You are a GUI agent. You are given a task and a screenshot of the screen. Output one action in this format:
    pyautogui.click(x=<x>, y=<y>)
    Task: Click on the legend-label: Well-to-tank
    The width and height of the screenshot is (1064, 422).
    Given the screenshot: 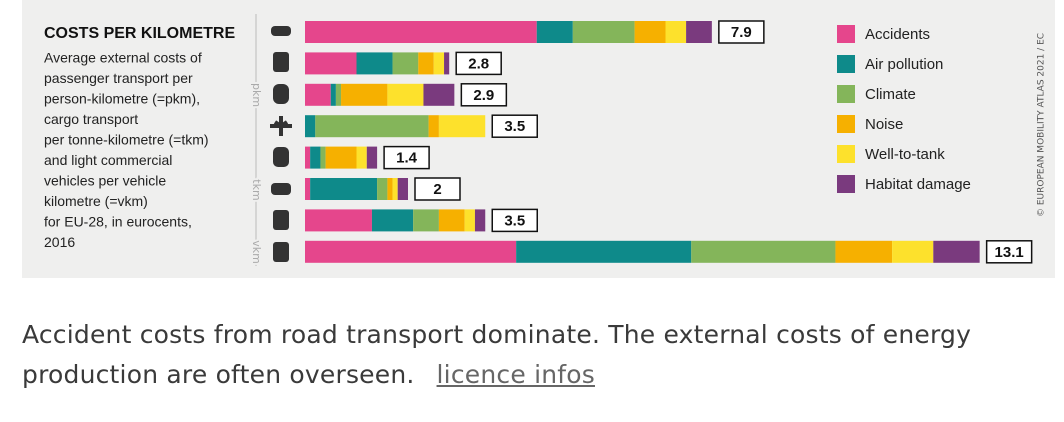 What is the action you would take?
    pyautogui.click(x=905, y=154)
    